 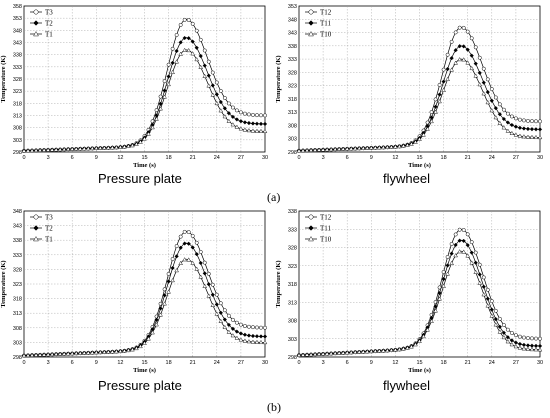 What do you see at coordinates (444, 363) in the screenshot?
I see `x-tick-label: 18` at bounding box center [444, 363].